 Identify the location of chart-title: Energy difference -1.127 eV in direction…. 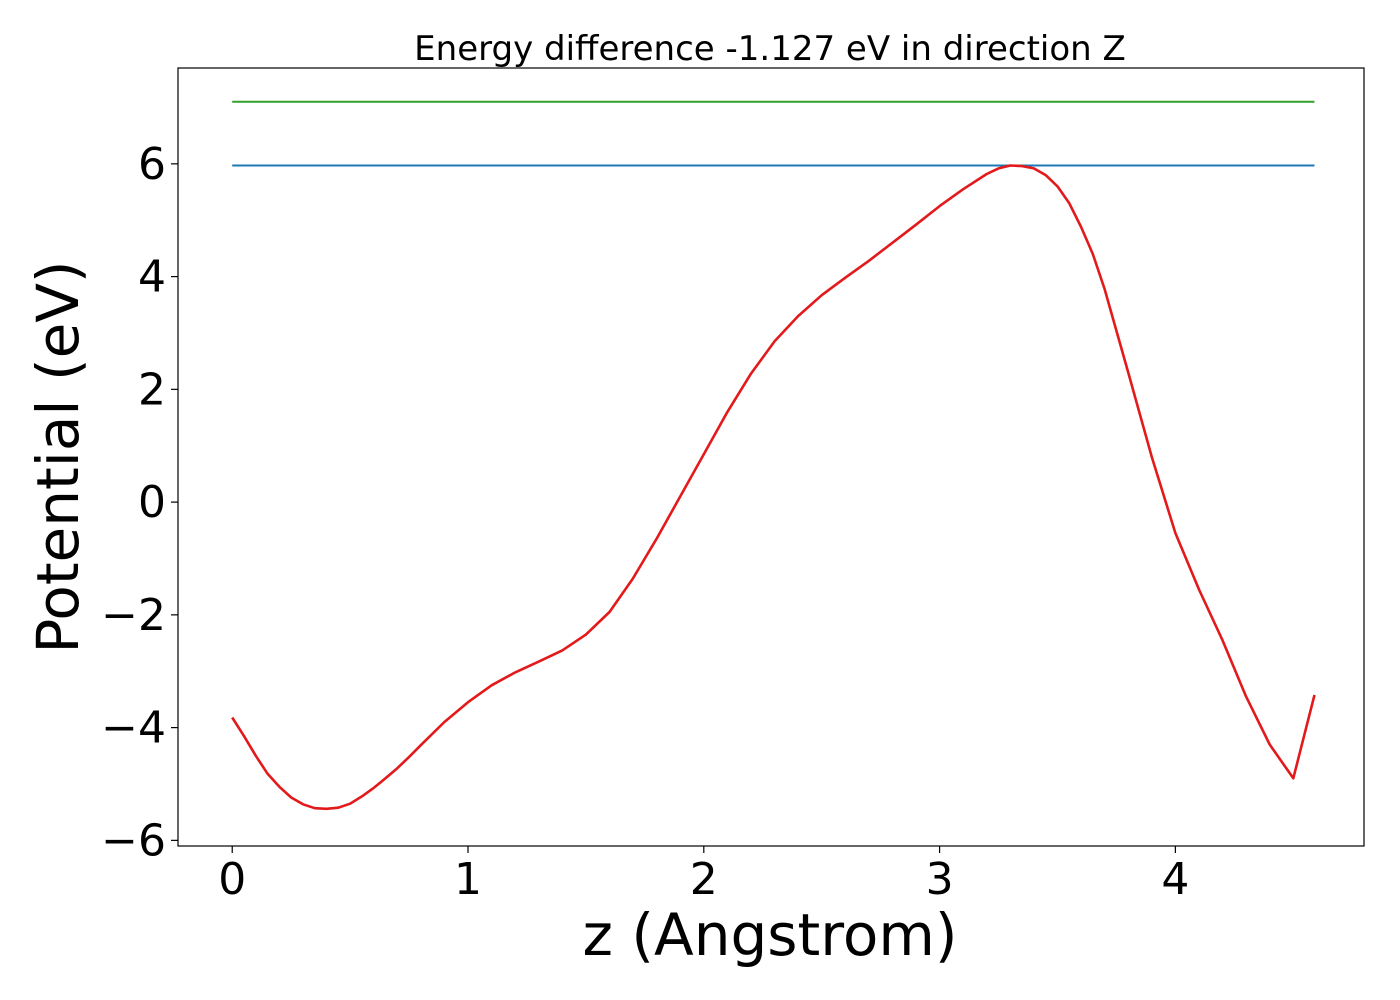
(770, 49).